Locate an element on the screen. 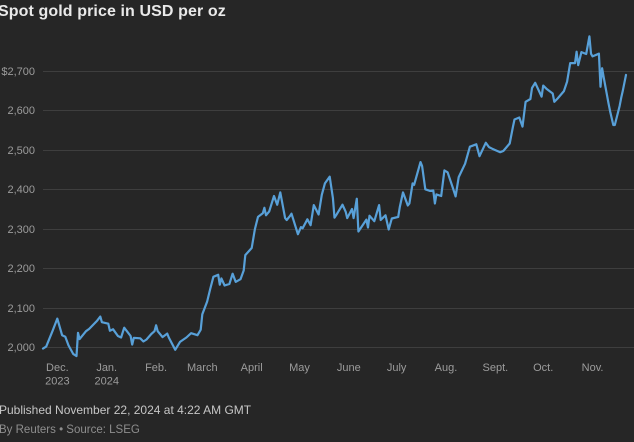 This screenshot has width=634, height=442. x-tick-label: Jan. is located at coordinates (106, 368).